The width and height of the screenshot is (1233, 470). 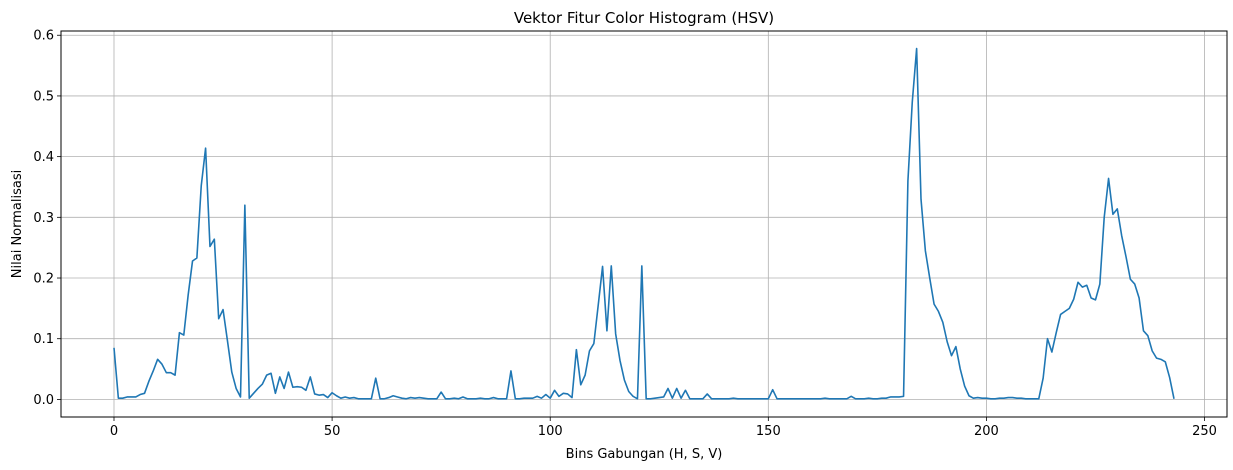 What do you see at coordinates (768, 431) in the screenshot?
I see `x-tick-label: 150` at bounding box center [768, 431].